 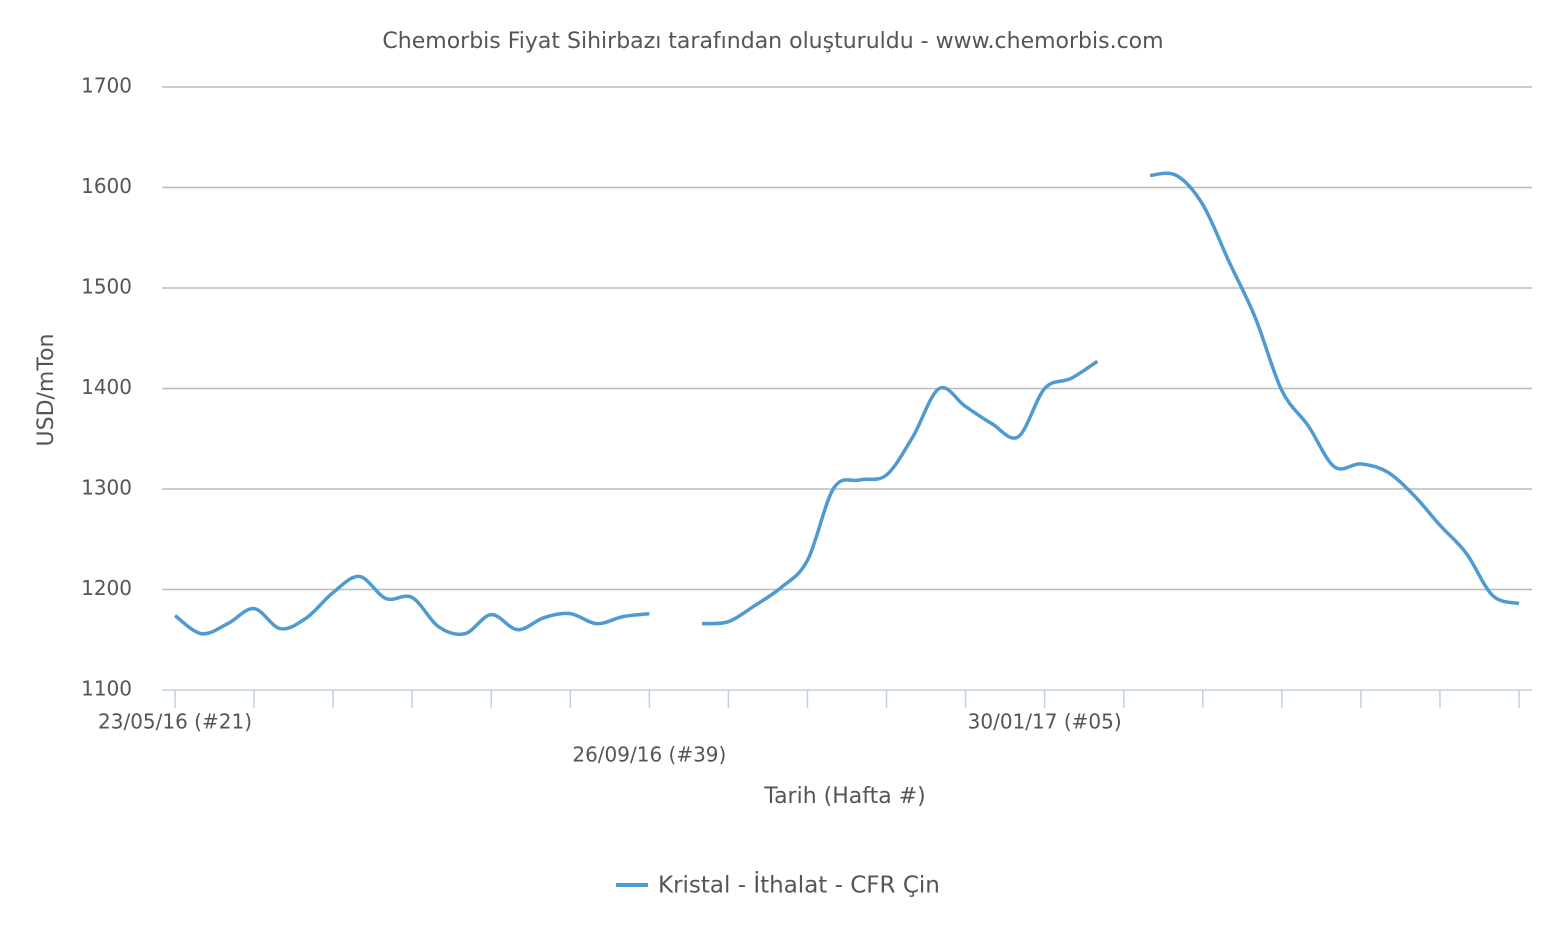 What do you see at coordinates (1045, 722) in the screenshot?
I see `x-tick-label: 30/01/17 (#05)` at bounding box center [1045, 722].